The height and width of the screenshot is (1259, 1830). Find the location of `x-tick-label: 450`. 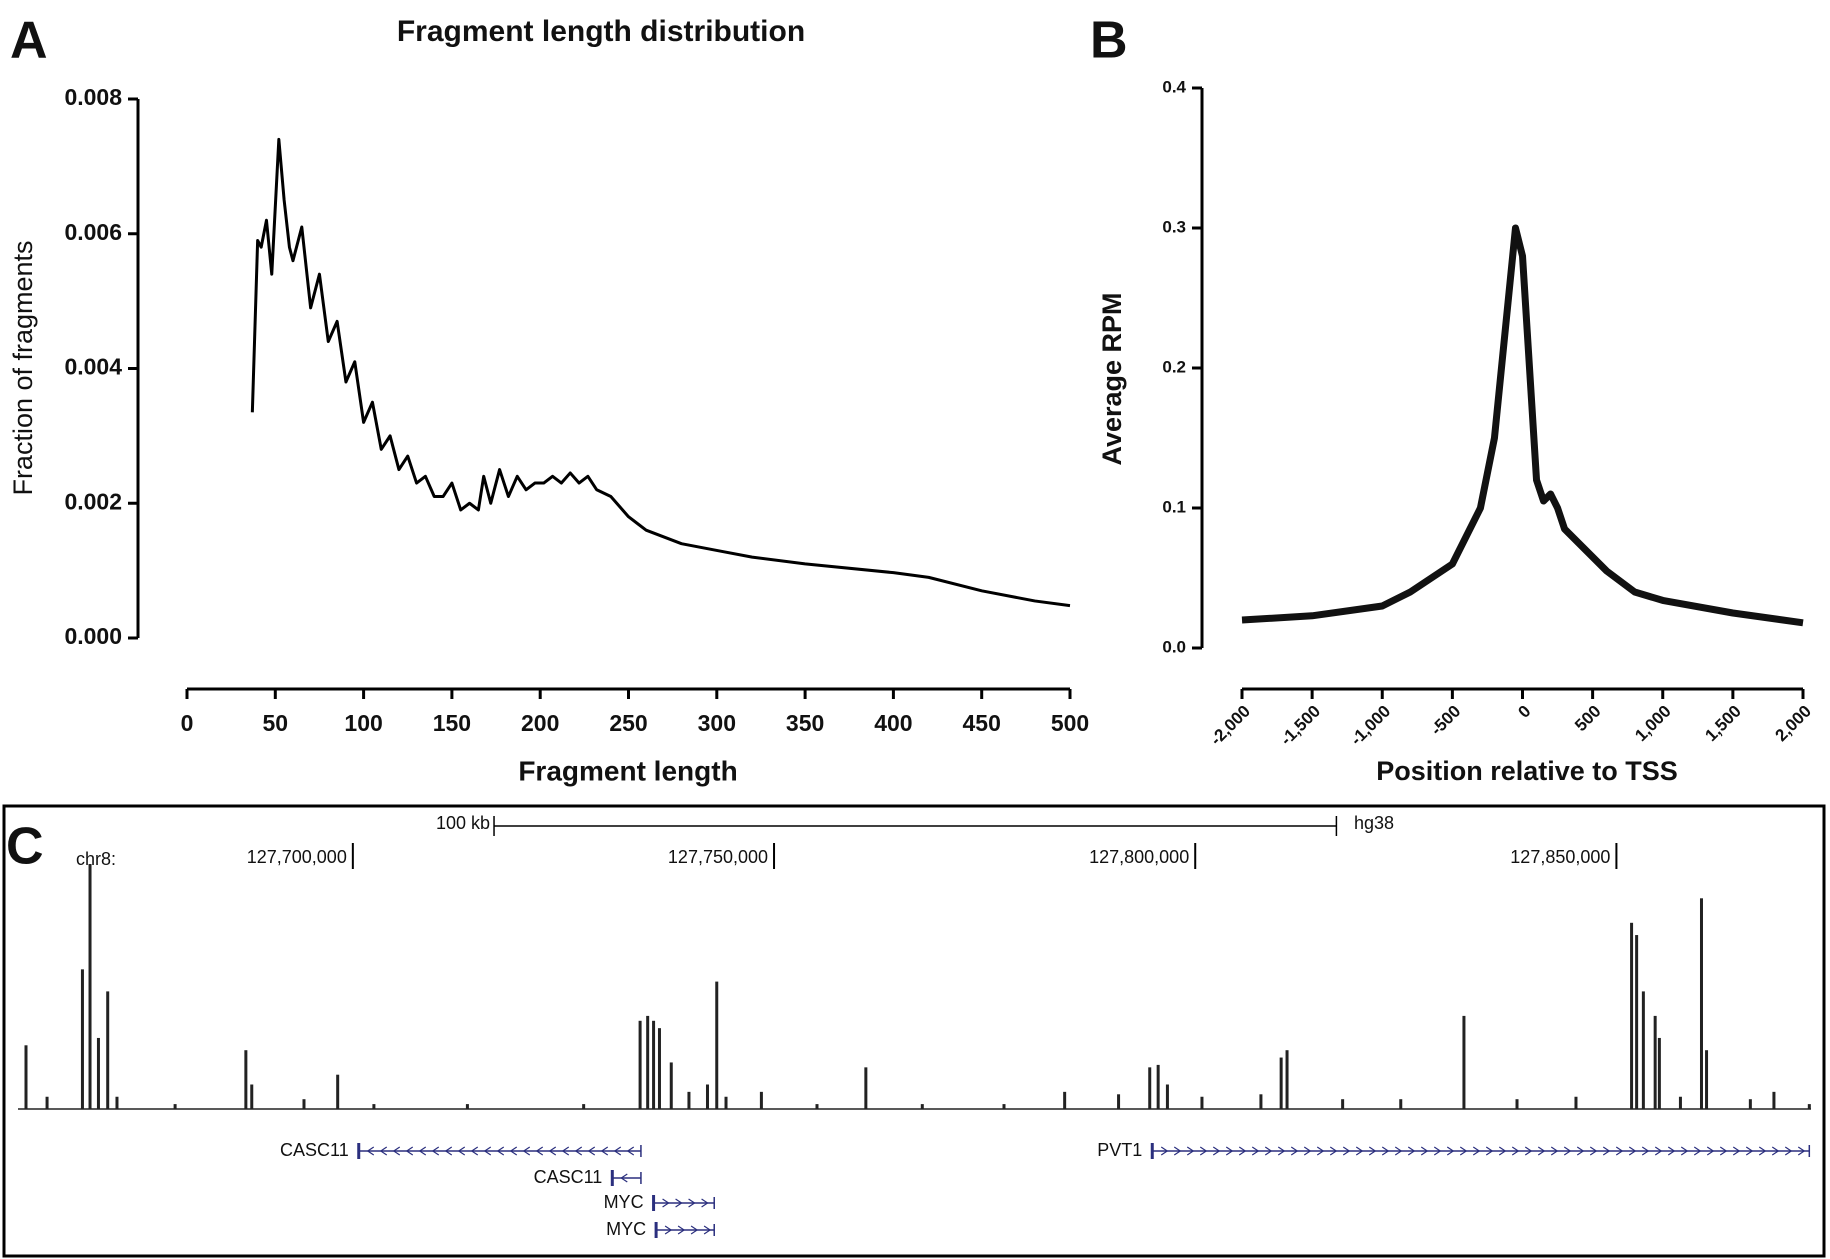

x-tick-label: 450 is located at coordinates (982, 723).